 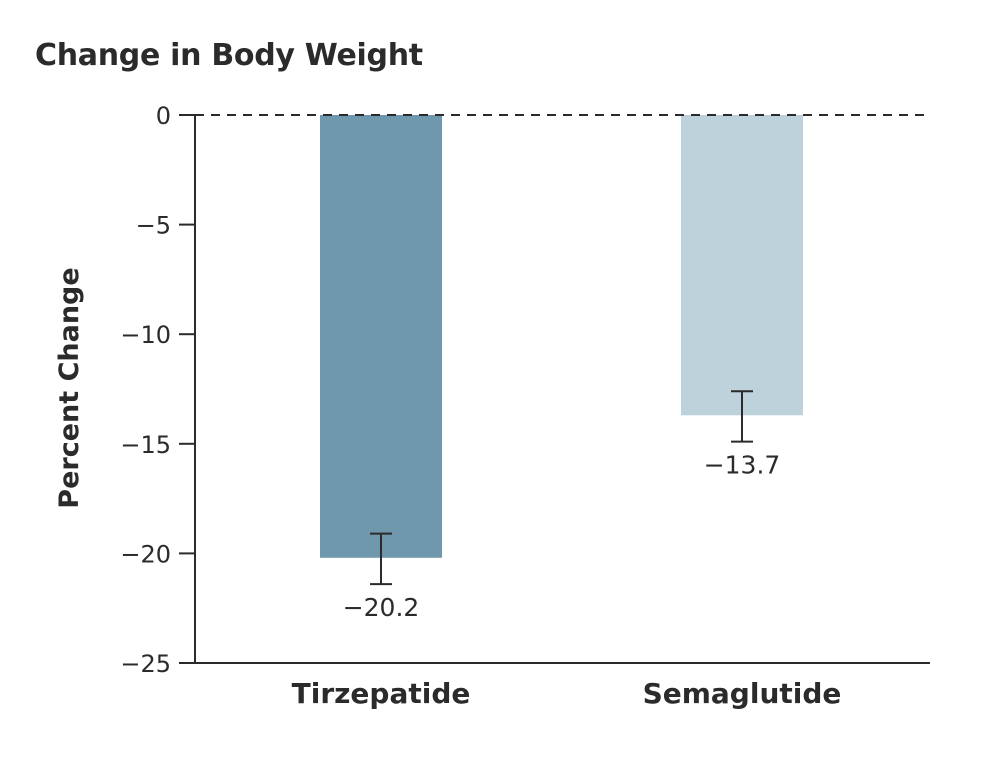 I want to click on error-bar-tirzepatide, so click(x=381, y=559).